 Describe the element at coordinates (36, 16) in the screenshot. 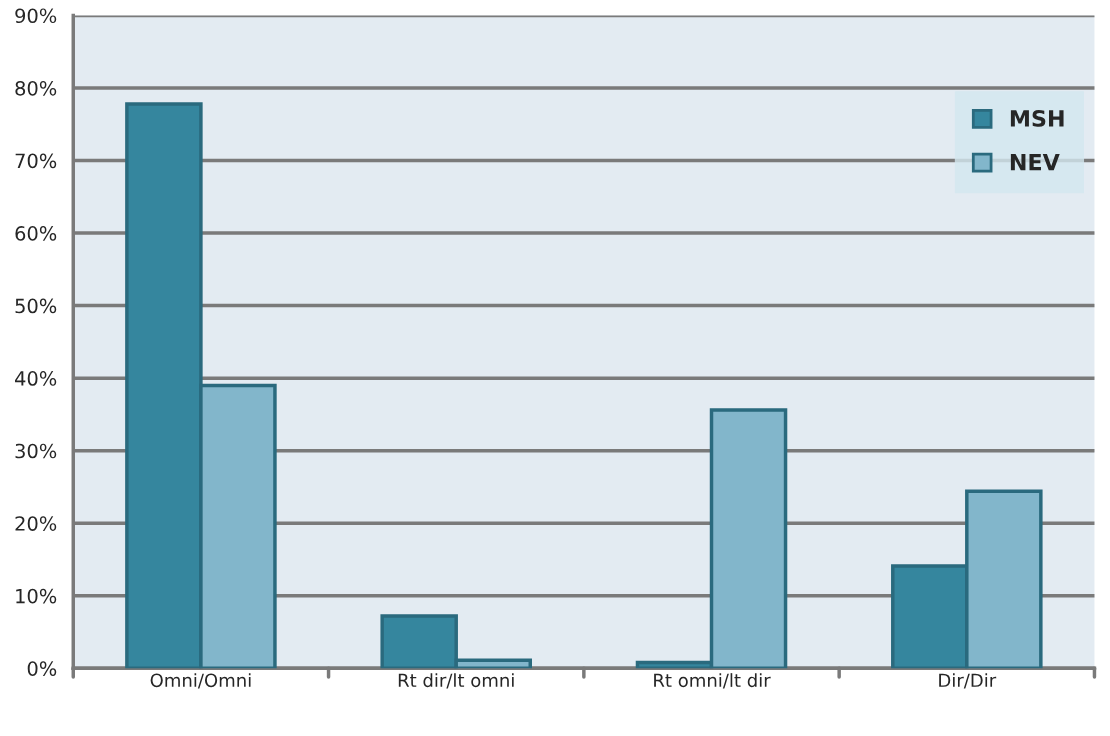

I see `y-tick-label: 90%` at that location.